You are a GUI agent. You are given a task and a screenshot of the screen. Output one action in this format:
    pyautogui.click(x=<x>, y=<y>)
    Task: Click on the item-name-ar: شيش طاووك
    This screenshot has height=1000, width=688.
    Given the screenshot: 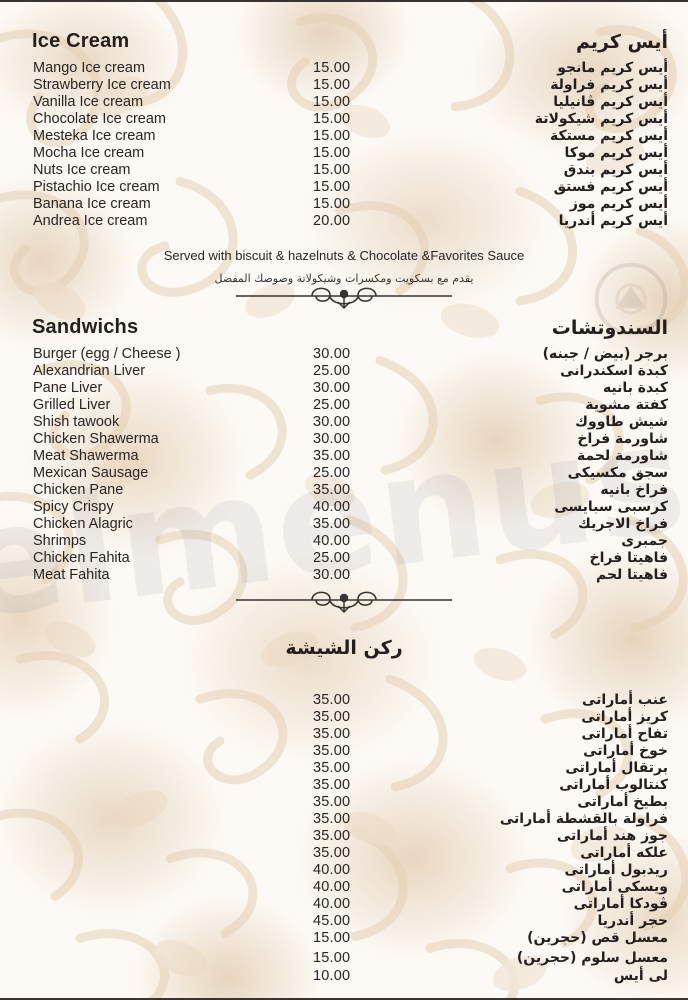 What is the action you would take?
    pyautogui.click(x=621, y=422)
    